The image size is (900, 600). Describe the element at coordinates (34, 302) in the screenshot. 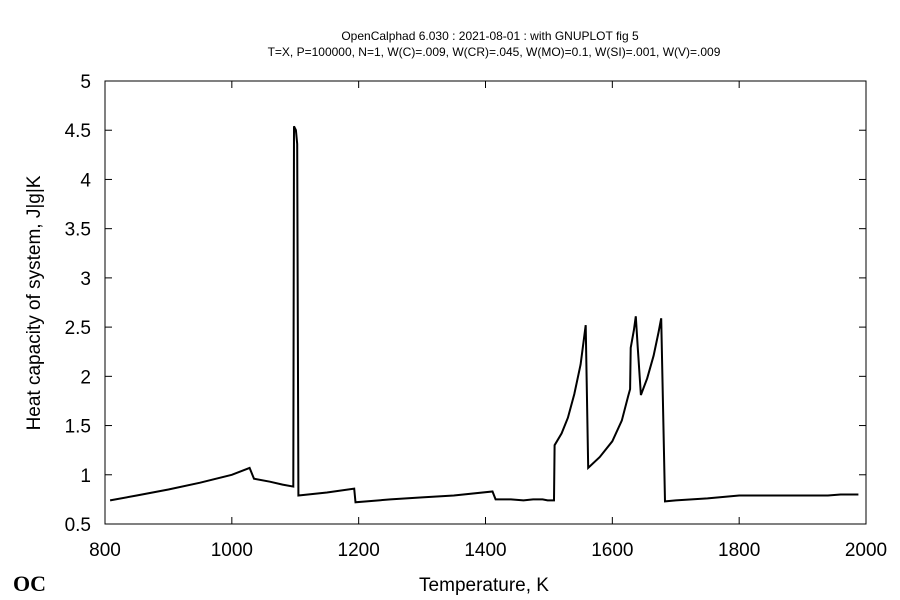

I see `y-axis-label: Heat capacity of system, J|g|K` at that location.